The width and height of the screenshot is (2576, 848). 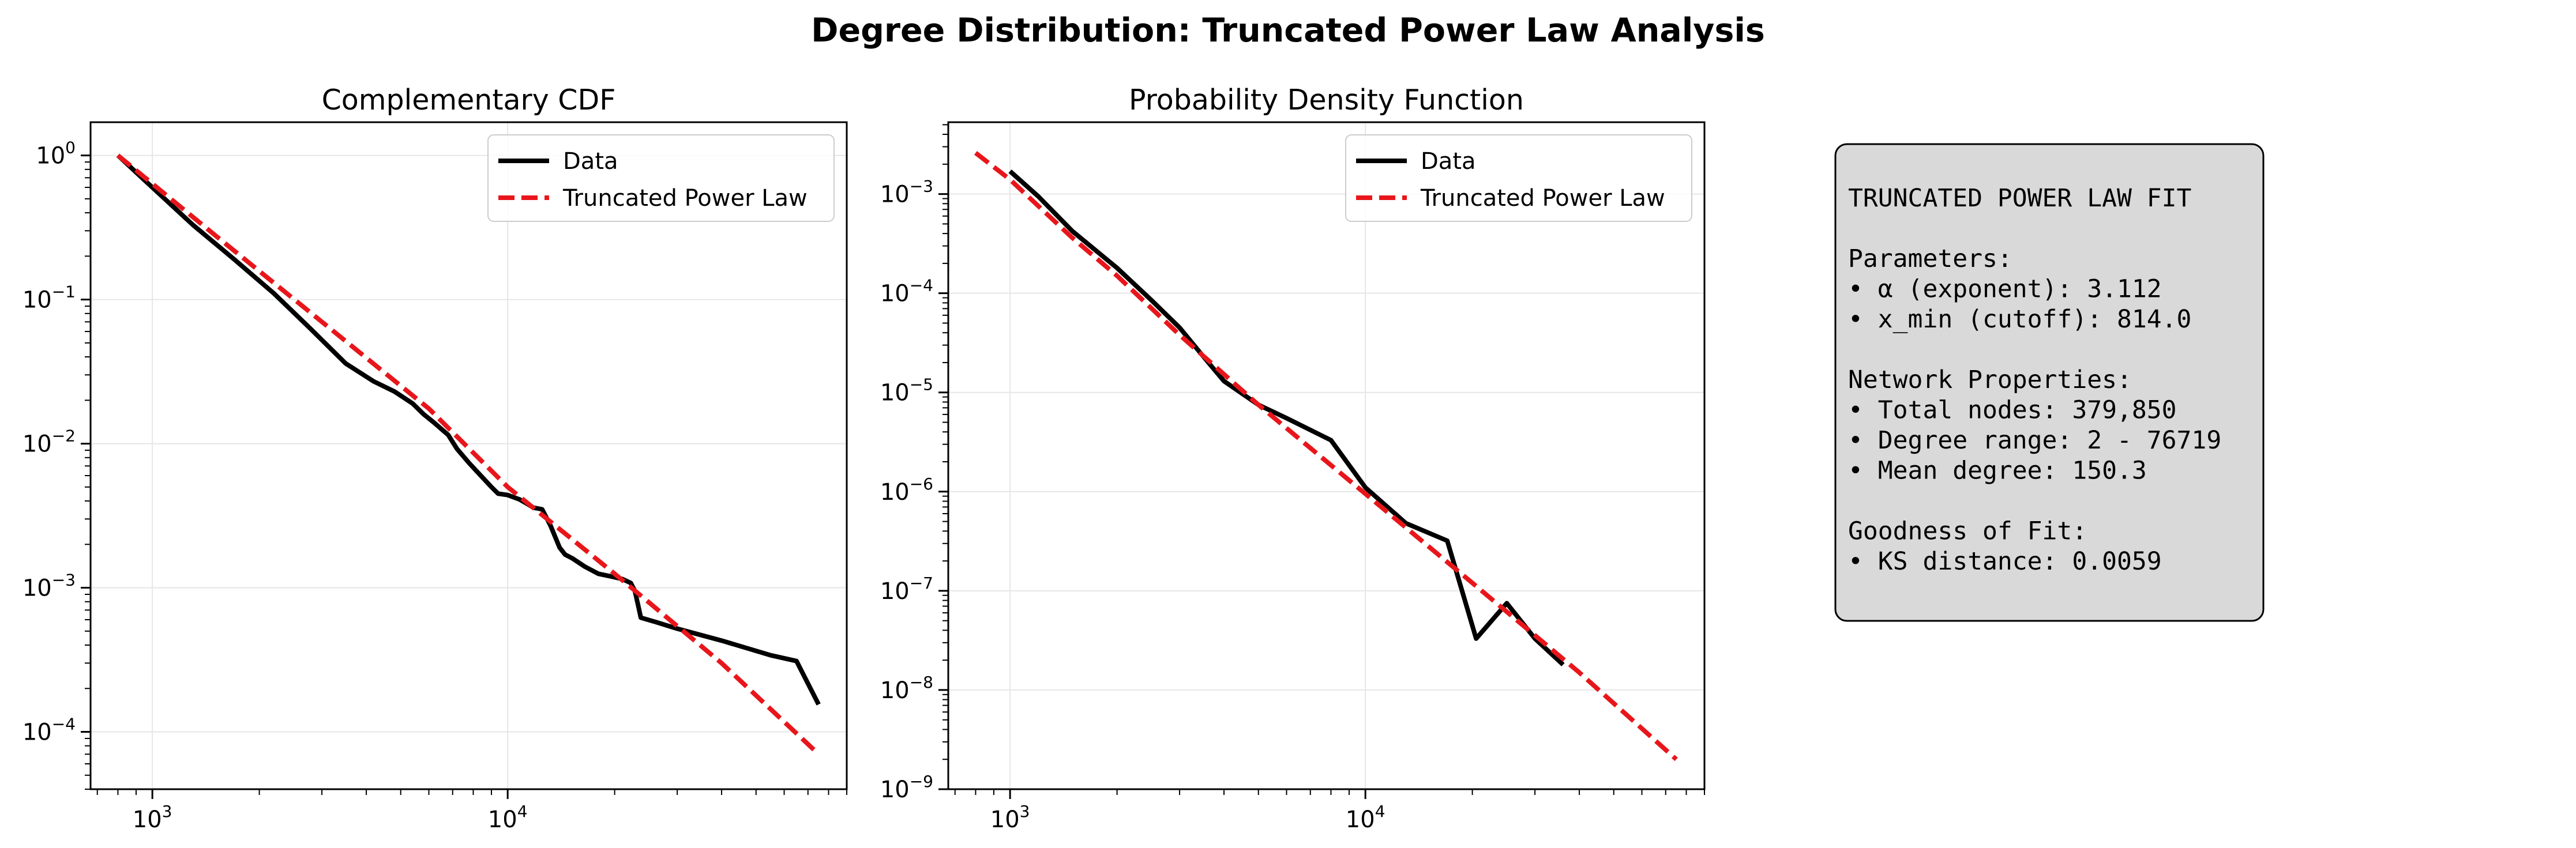 I want to click on info-line: Network Properties:, so click(x=1990, y=380).